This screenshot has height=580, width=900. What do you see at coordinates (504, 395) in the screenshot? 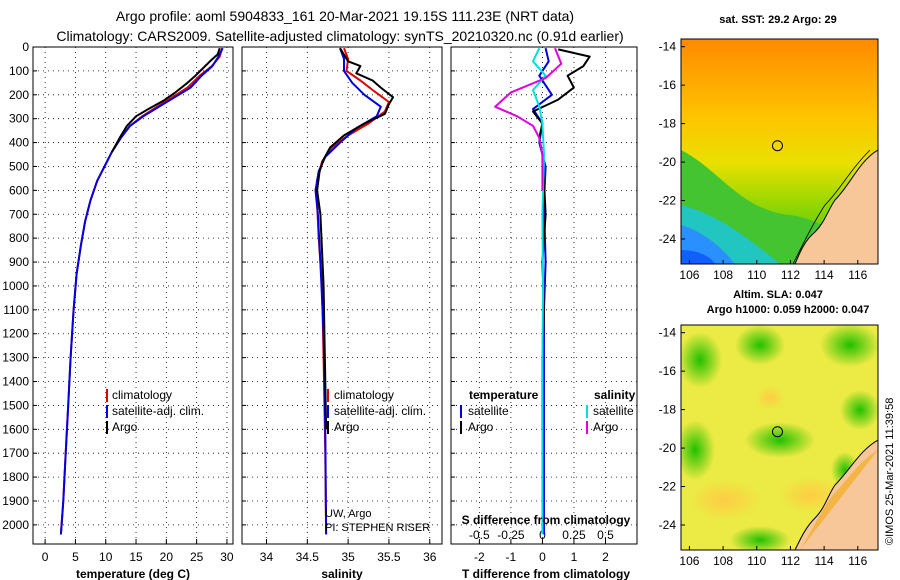
I see `legend-temperature-title: temperature` at bounding box center [504, 395].